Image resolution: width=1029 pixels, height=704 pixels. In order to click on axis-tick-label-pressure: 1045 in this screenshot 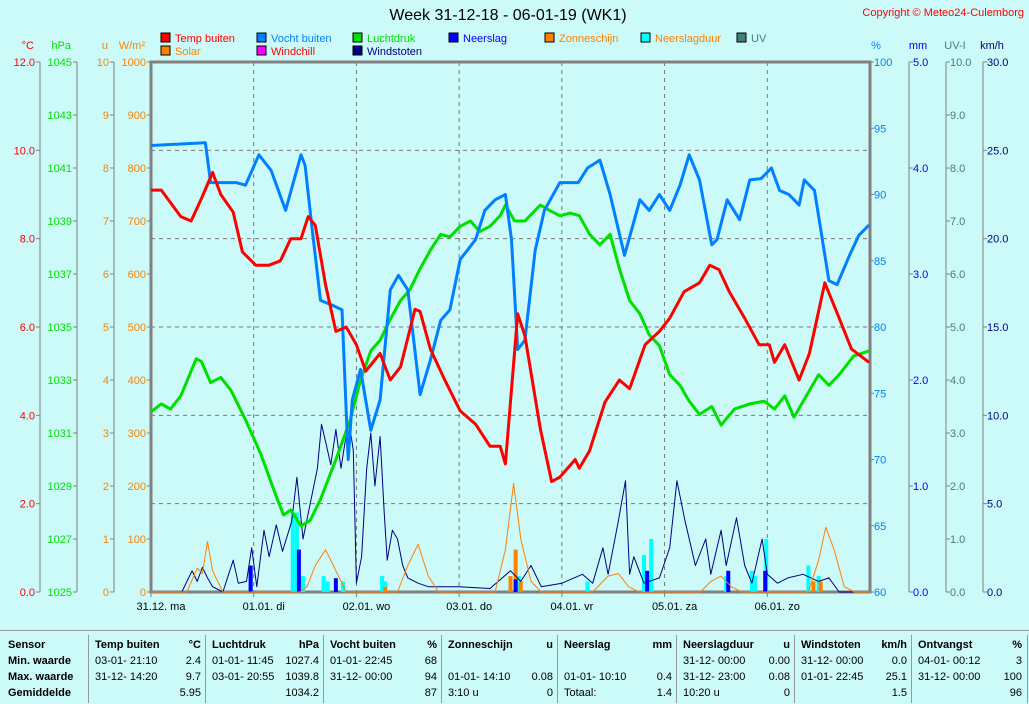, I will do `click(60, 63)`.